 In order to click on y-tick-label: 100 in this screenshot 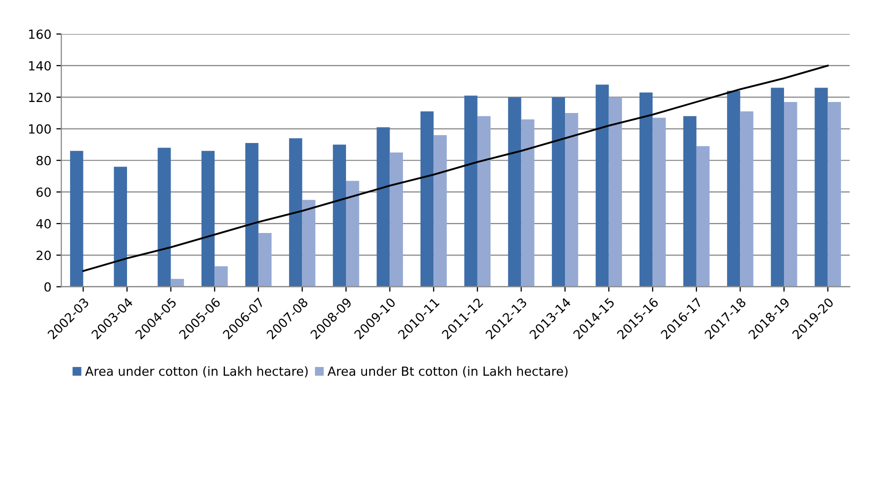, I will do `click(40, 129)`.